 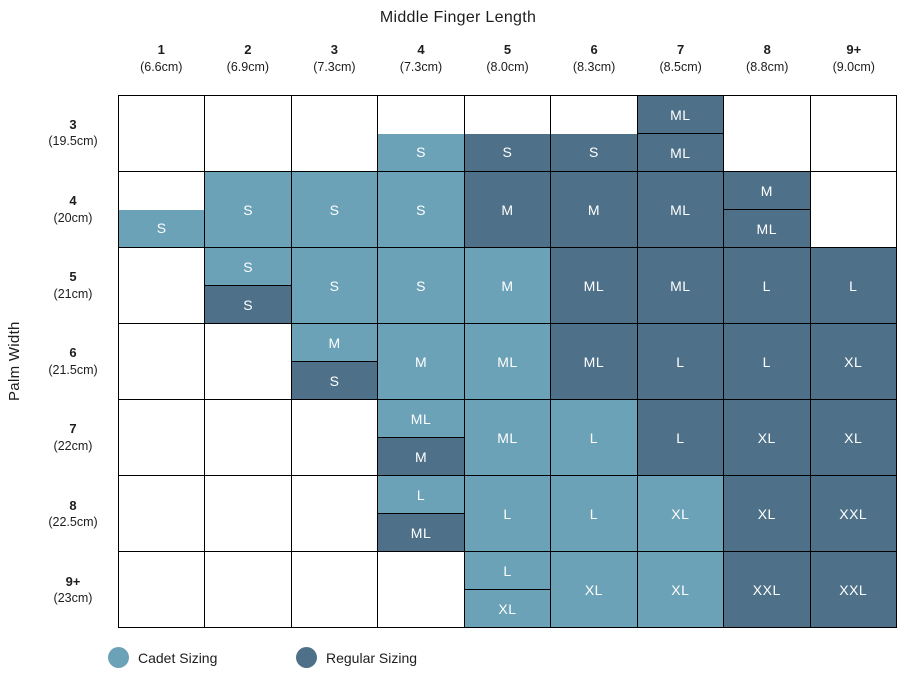 I want to click on column-header: 3 (7.3cm), so click(x=334, y=58).